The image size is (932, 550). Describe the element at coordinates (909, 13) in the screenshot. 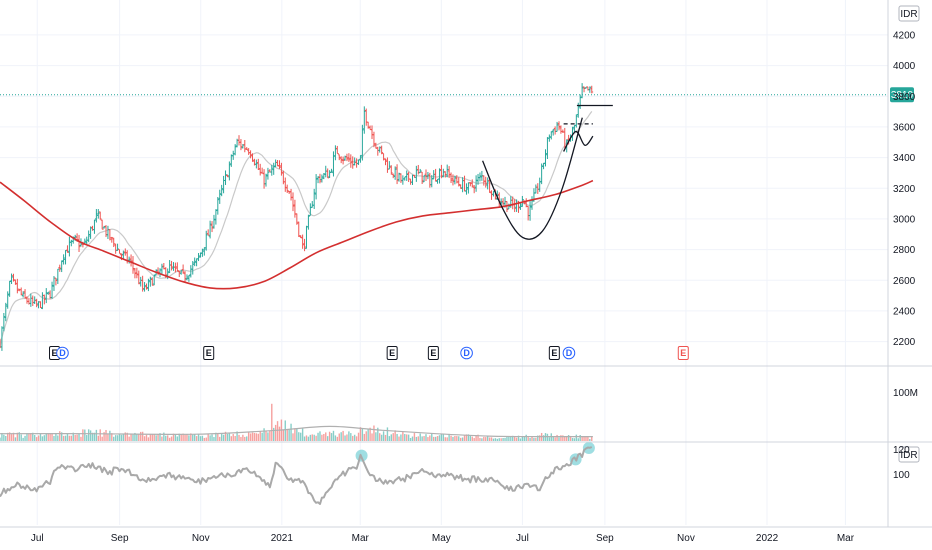

I see `currency-badge-main: IDR` at that location.